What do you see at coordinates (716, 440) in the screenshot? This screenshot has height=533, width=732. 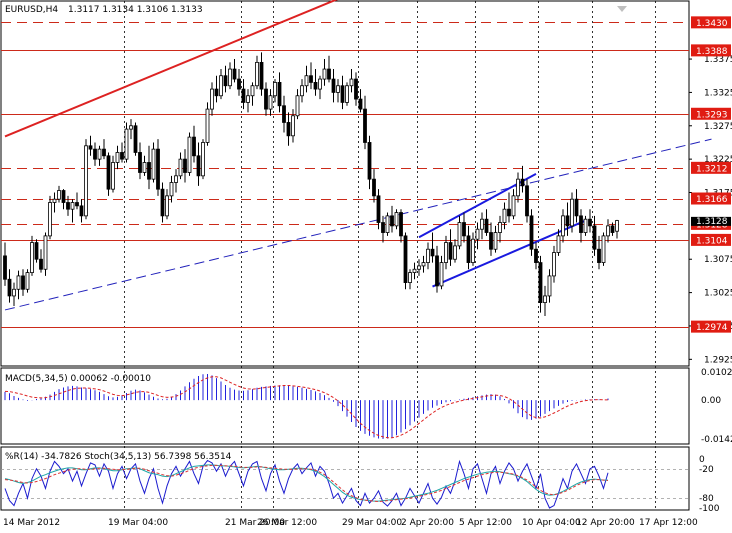 I see `macd-tick-label: -0.01420` at bounding box center [716, 440].